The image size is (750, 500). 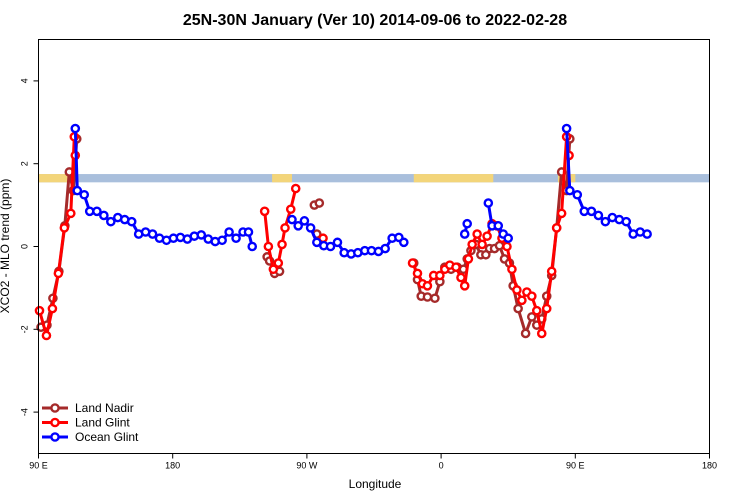 I want to click on legend-label: Ocean Glint, so click(x=107, y=437).